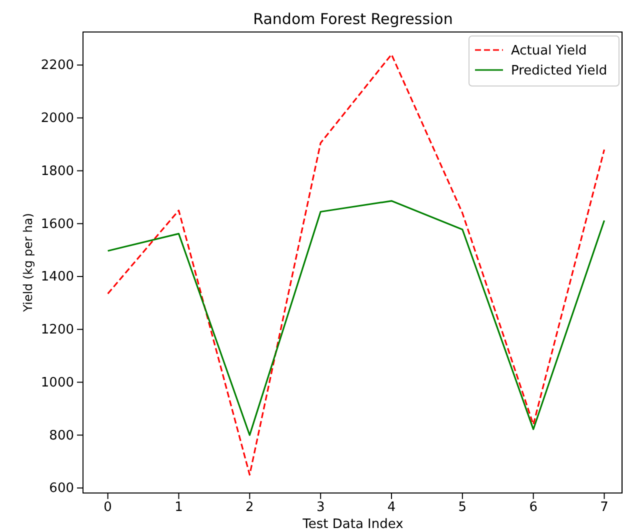 This screenshot has height=530, width=623. What do you see at coordinates (391, 508) in the screenshot?
I see `x-tick-label: 4` at bounding box center [391, 508].